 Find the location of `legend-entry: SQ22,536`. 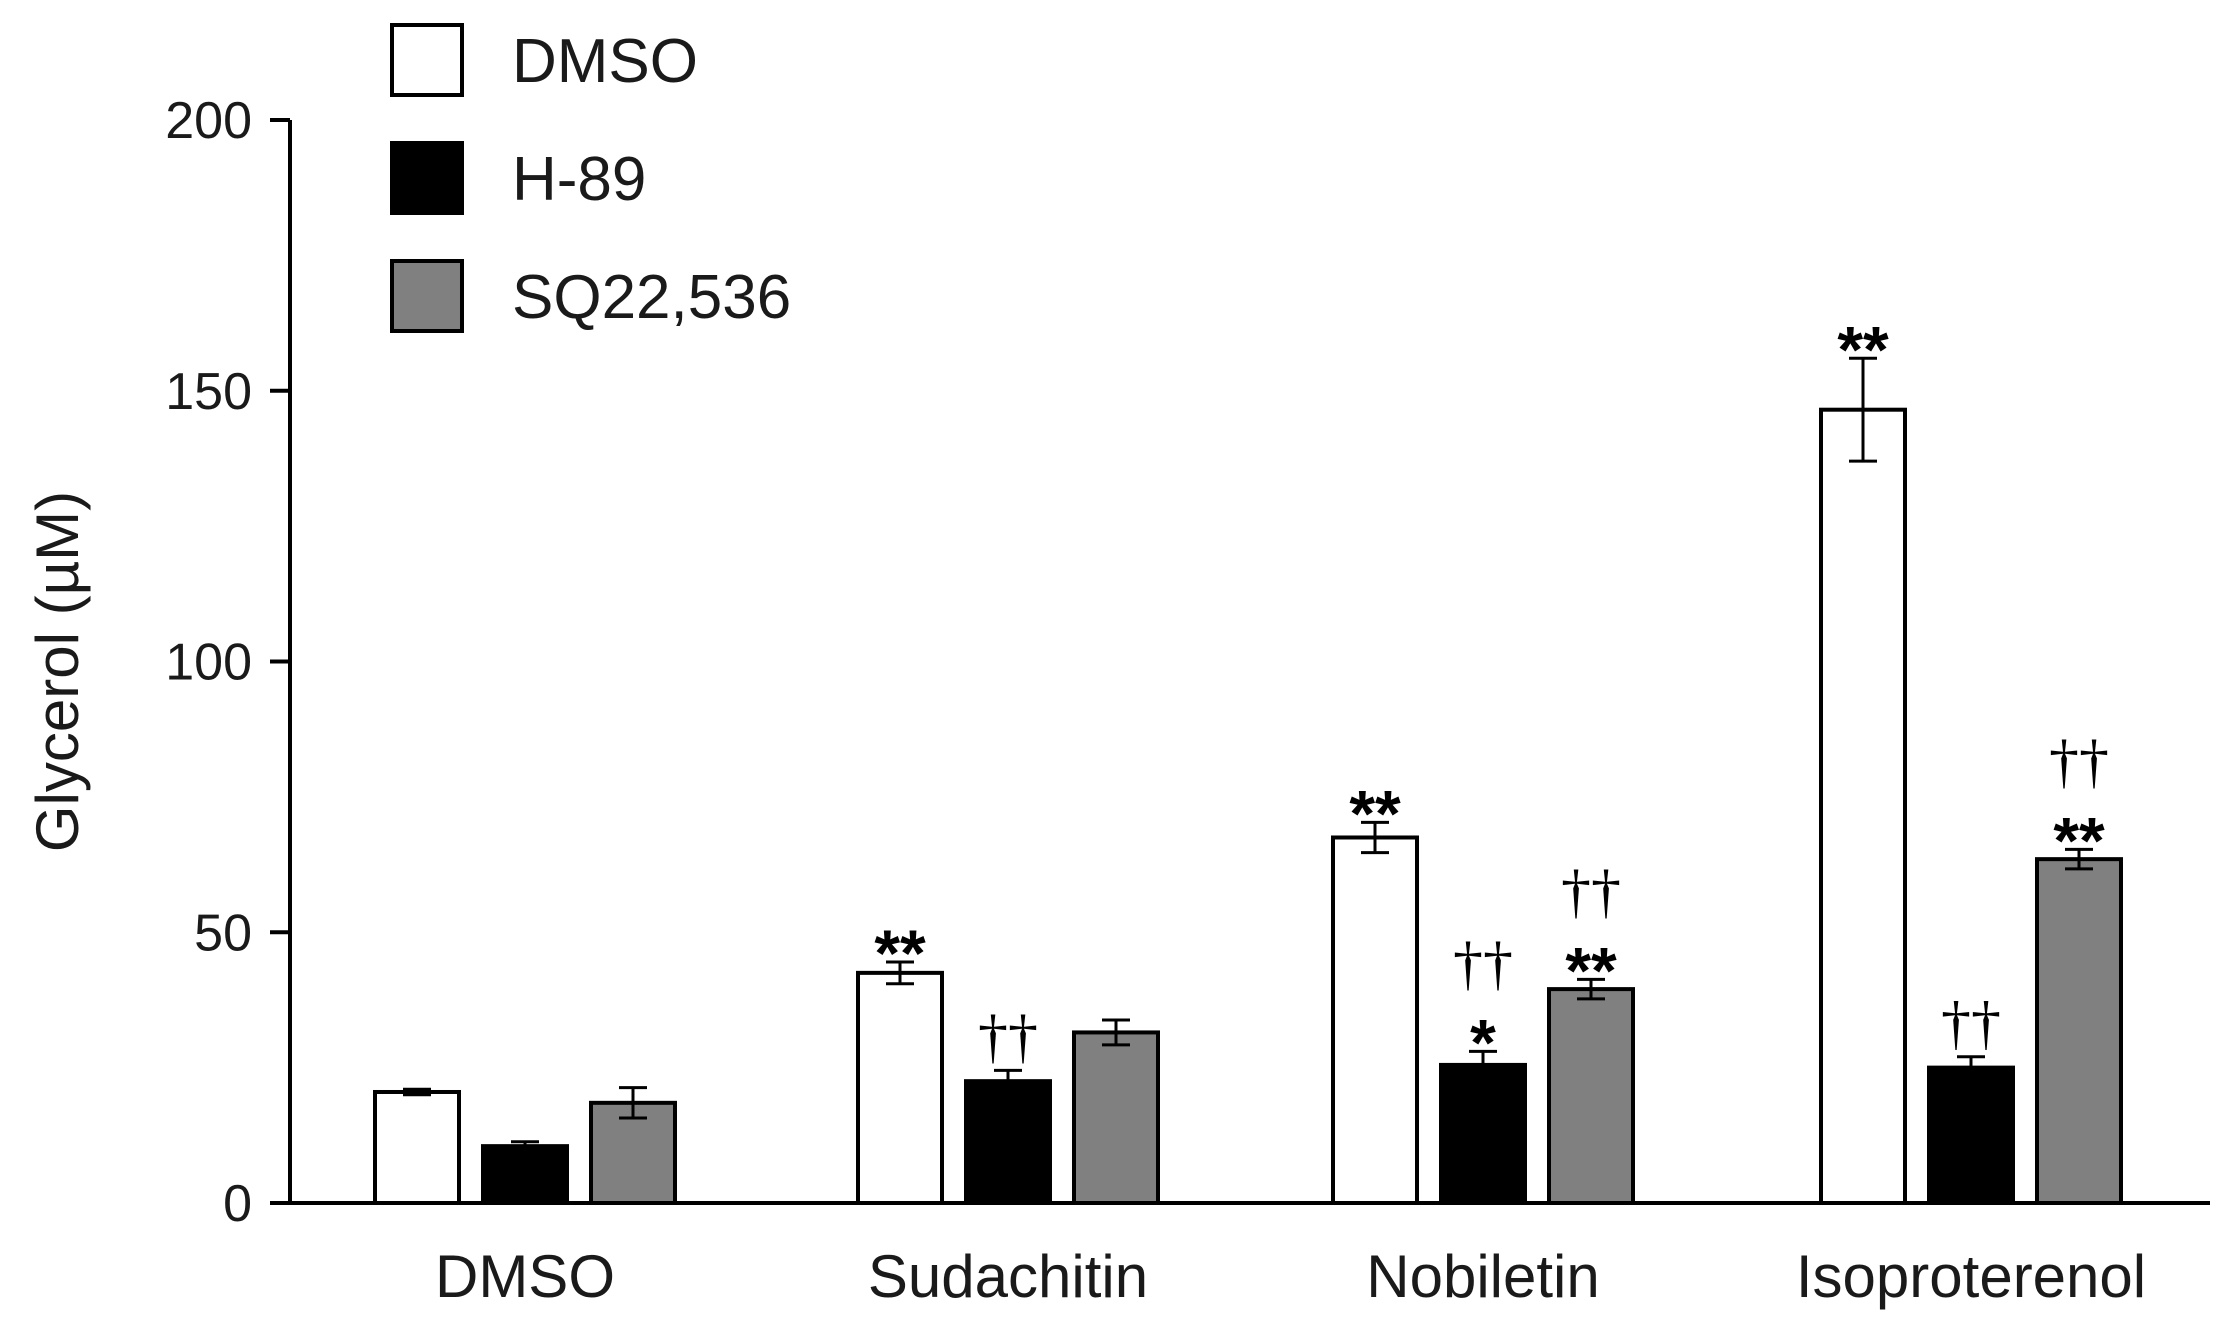

legend-entry: SQ22,536 is located at coordinates (590, 296).